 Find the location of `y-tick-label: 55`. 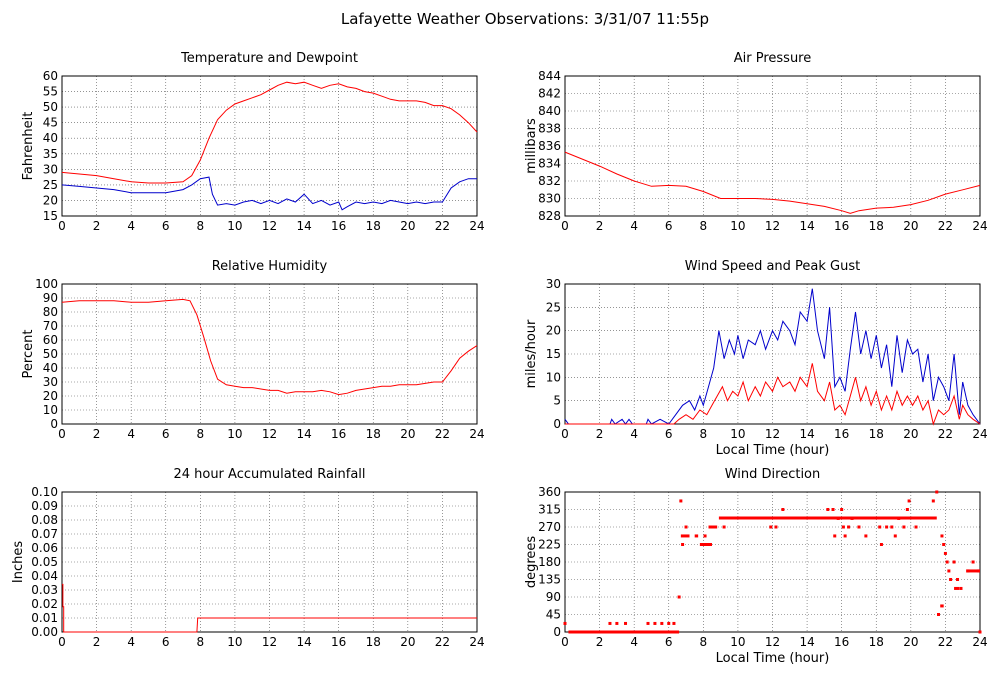

y-tick-label: 55 is located at coordinates (50, 92).